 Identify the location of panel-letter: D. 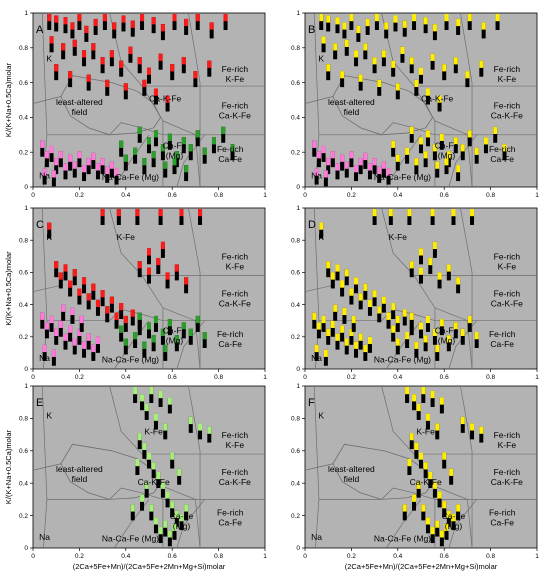
(312, 225).